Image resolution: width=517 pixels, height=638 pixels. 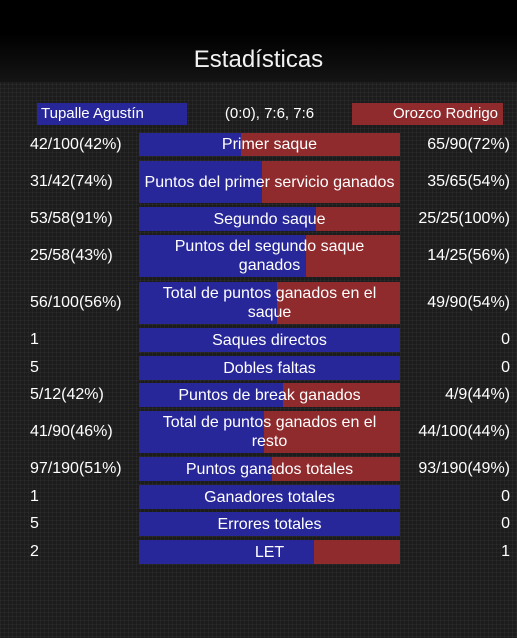 I want to click on stat-right-value: 35/65(54%), so click(x=468, y=181).